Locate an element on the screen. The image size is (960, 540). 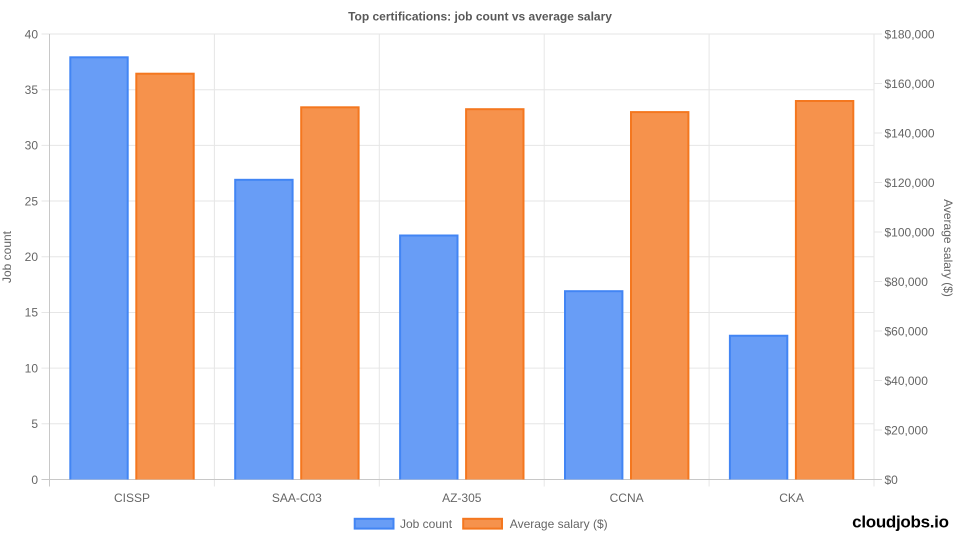
svg-text: 25 is located at coordinates (32, 201).